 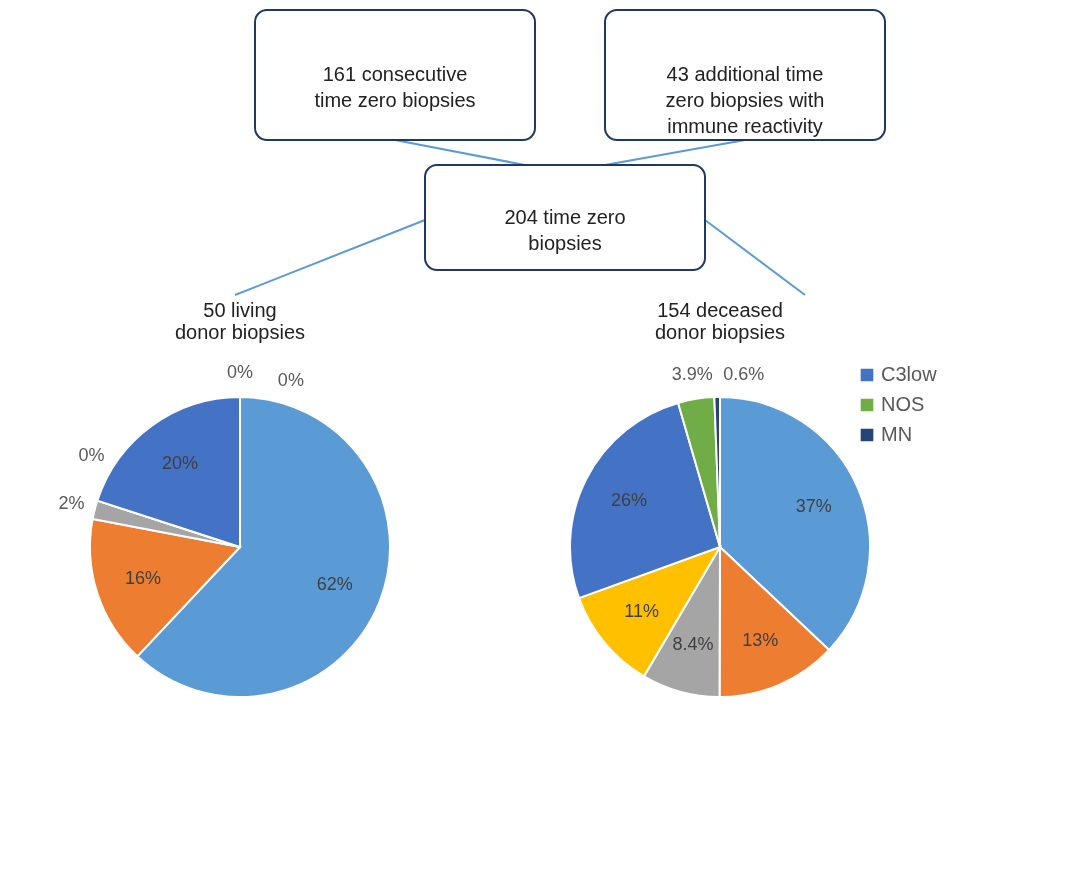 I want to click on data-label: 37%, so click(x=813, y=505).